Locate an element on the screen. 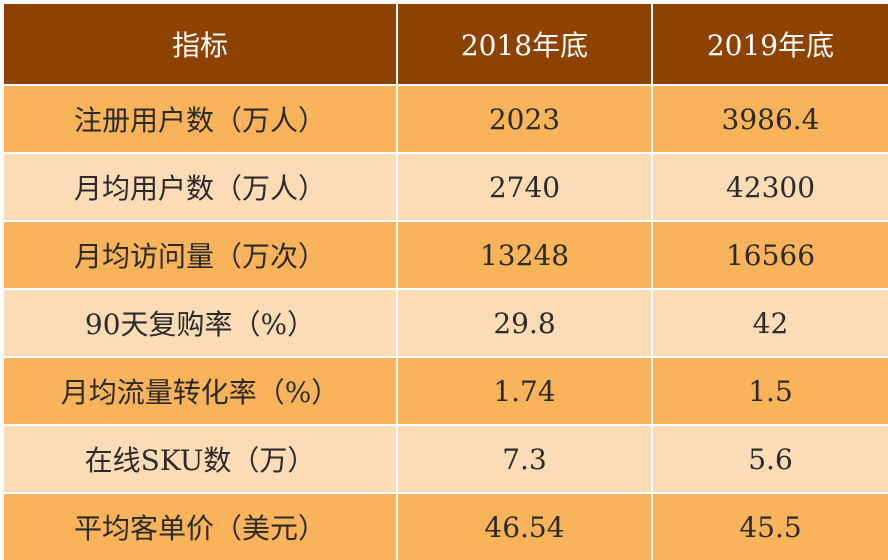  row-label: 注册用户数（万人） is located at coordinates (200, 119).